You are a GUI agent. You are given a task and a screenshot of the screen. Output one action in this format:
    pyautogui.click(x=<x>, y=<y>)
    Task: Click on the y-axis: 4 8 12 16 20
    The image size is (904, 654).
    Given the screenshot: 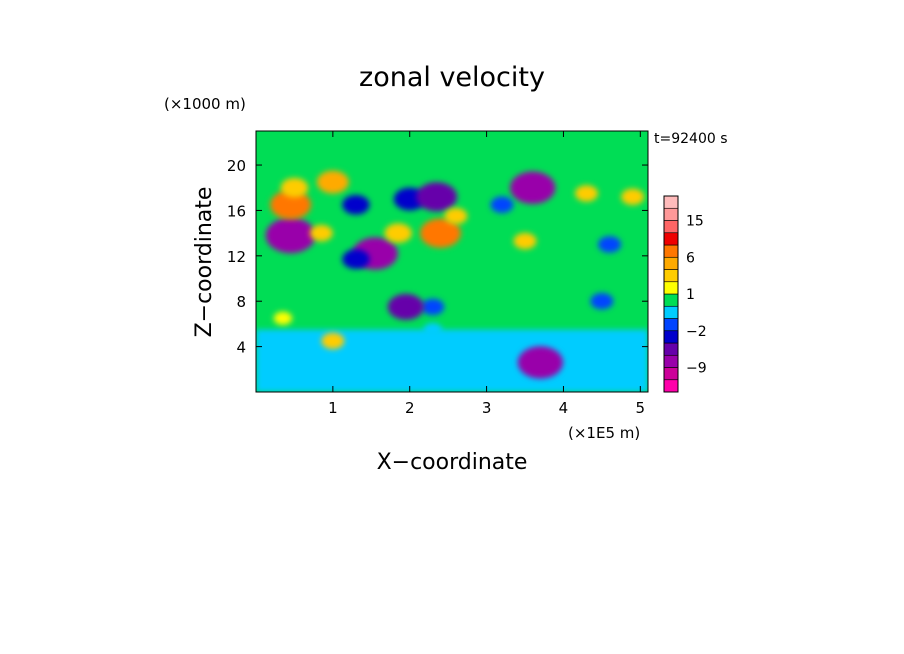 What is the action you would take?
    pyautogui.click(x=437, y=257)
    